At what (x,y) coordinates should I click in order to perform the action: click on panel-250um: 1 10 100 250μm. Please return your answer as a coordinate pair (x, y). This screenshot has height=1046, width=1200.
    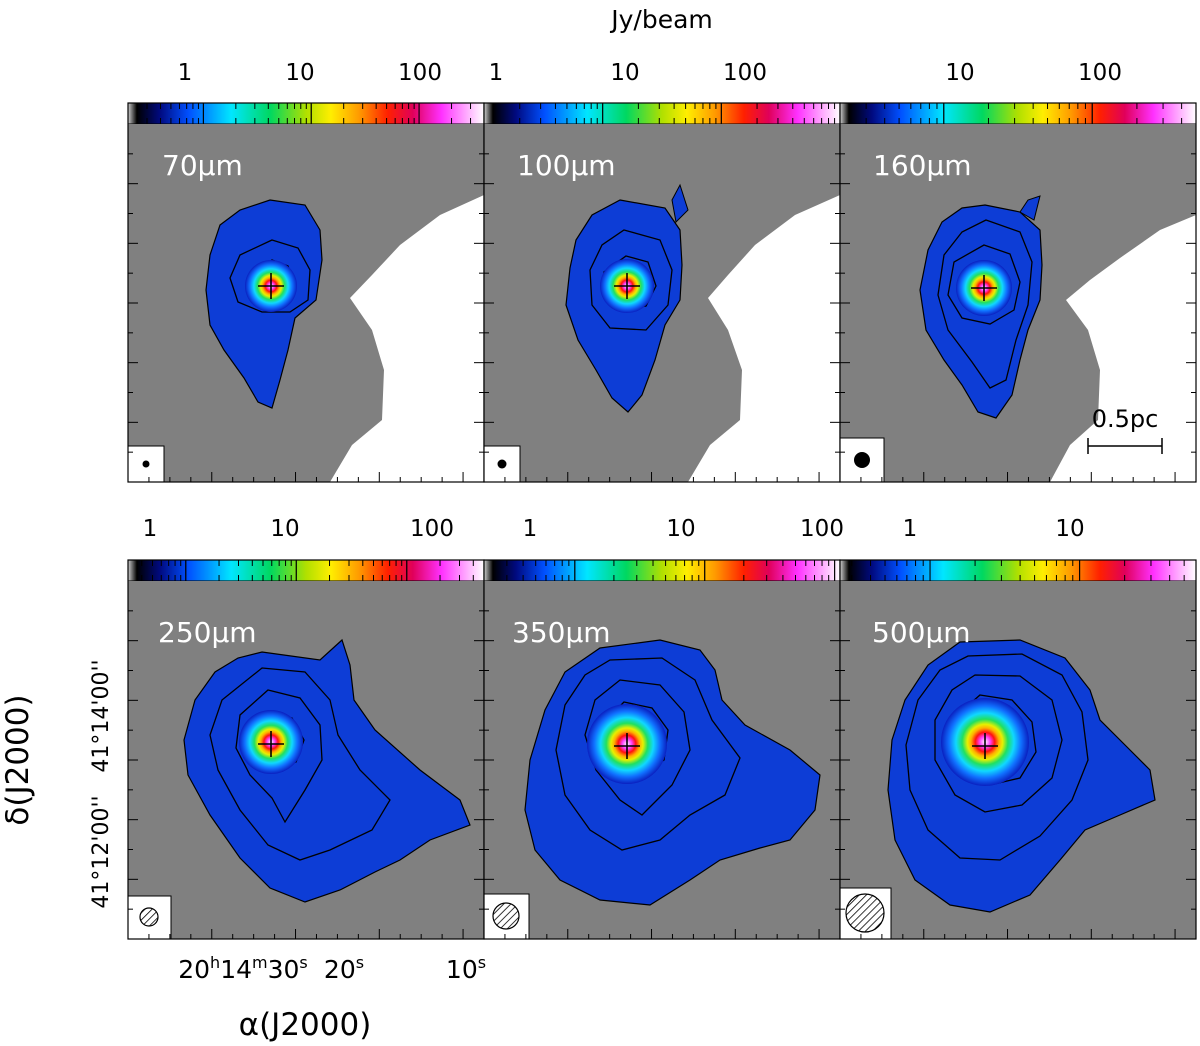
    Looking at the image, I should click on (306, 728).